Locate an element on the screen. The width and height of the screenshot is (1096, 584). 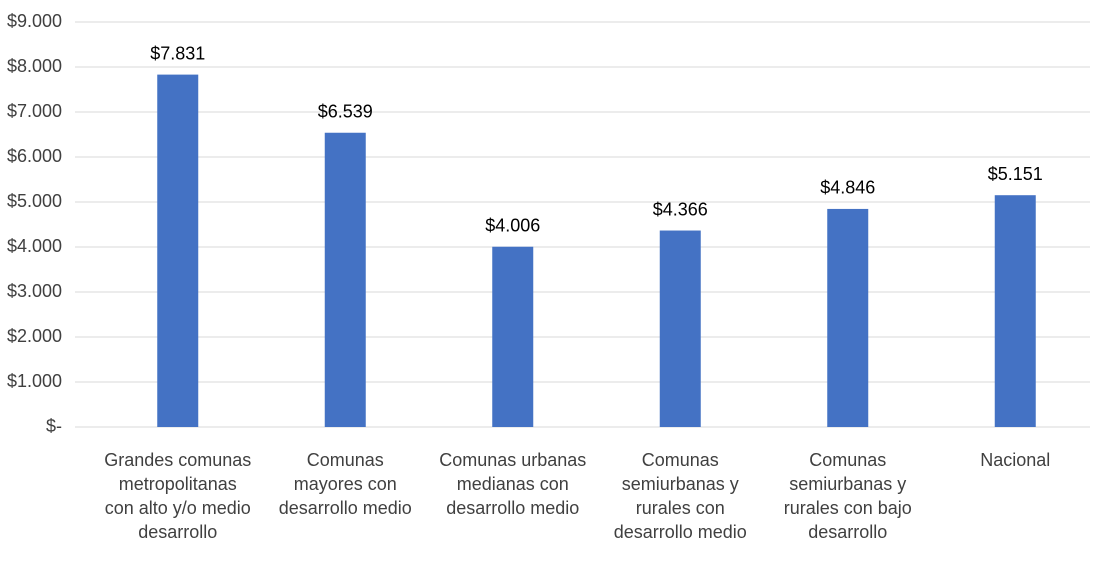
y-tick-label: $4.000 is located at coordinates (34, 246).